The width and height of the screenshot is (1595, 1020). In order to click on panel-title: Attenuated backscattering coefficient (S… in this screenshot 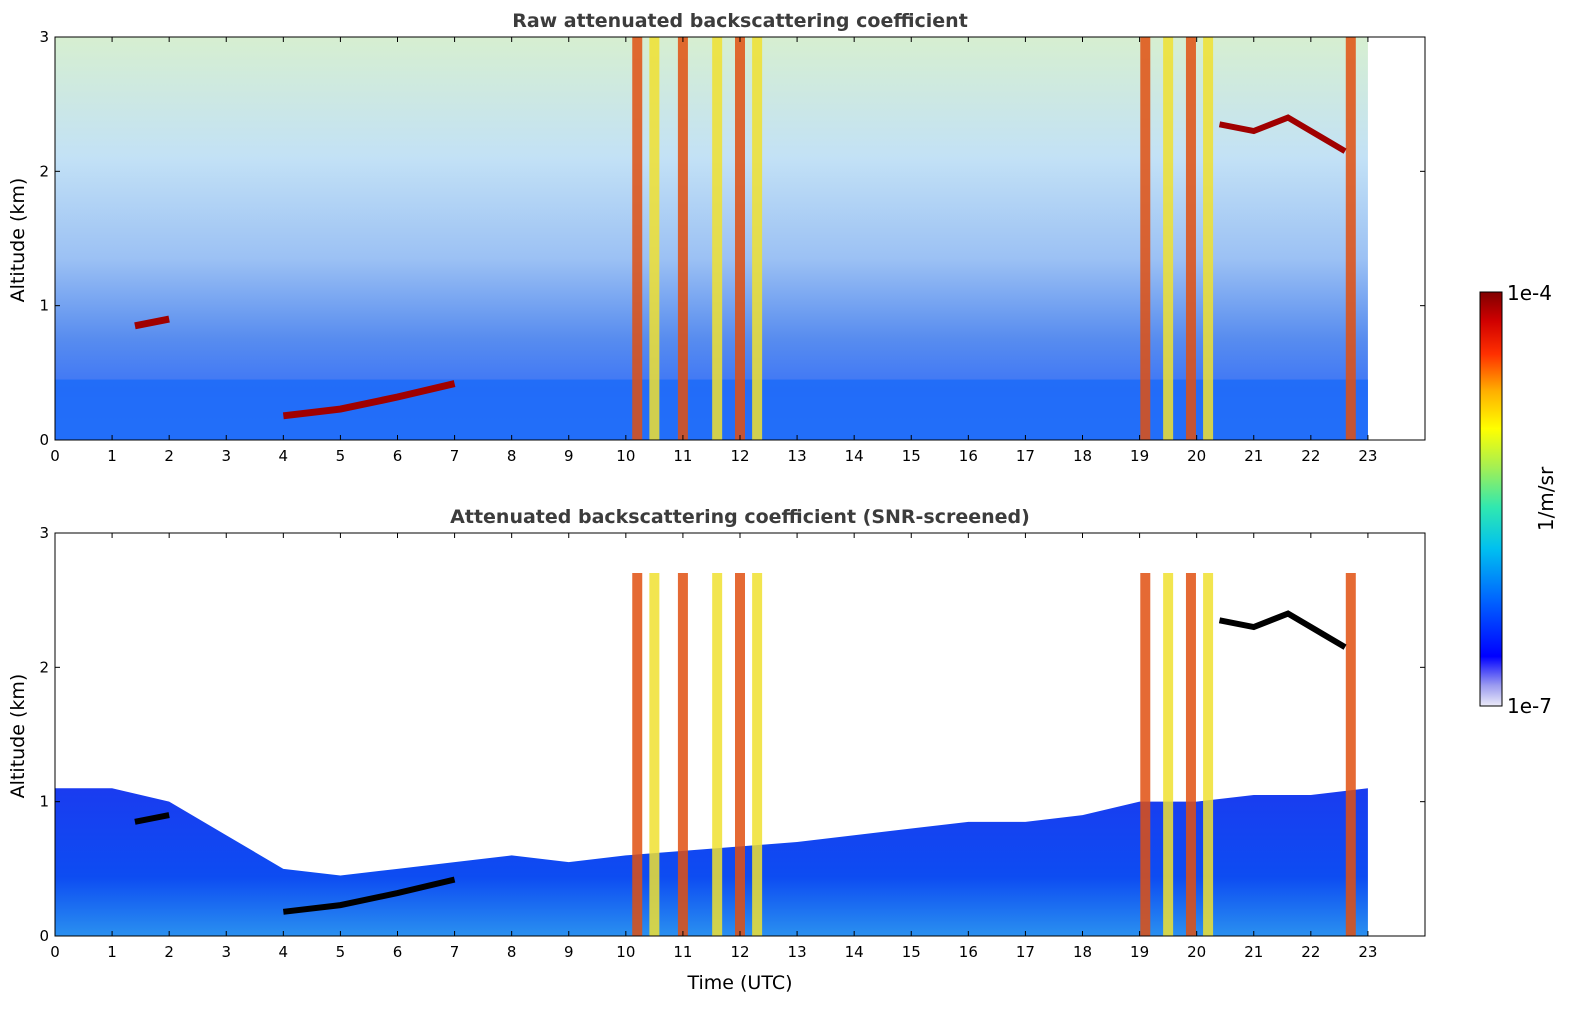, I will do `click(740, 517)`.